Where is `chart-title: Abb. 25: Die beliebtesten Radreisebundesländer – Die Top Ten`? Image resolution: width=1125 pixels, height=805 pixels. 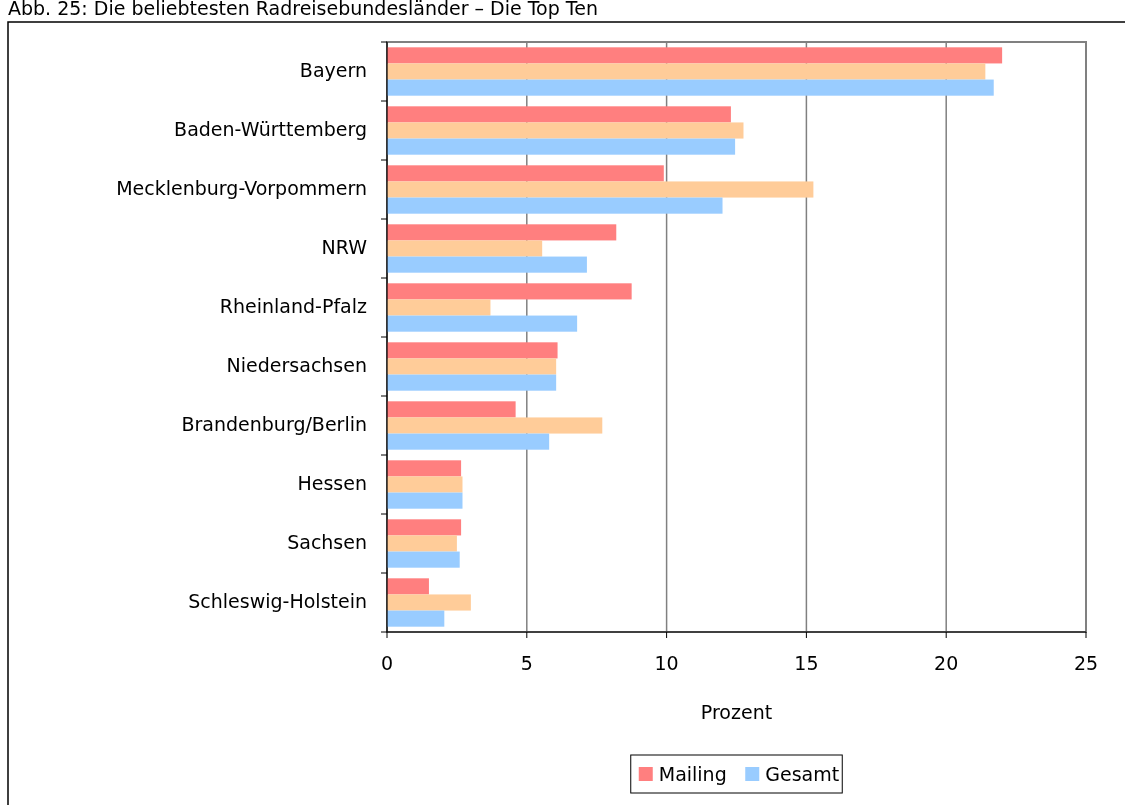
chart-title: Abb. 25: Die beliebtesten Radreisebundesländer – Die Top Ten is located at coordinates (303, 9).